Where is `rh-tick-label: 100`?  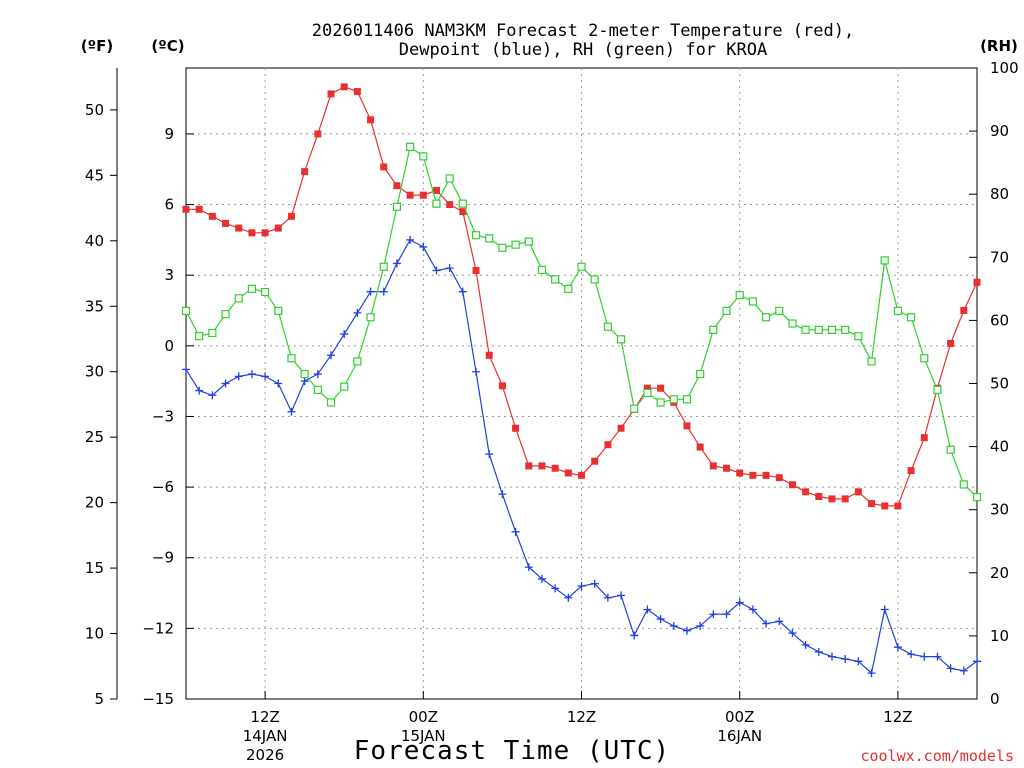 rh-tick-label: 100 is located at coordinates (1004, 68).